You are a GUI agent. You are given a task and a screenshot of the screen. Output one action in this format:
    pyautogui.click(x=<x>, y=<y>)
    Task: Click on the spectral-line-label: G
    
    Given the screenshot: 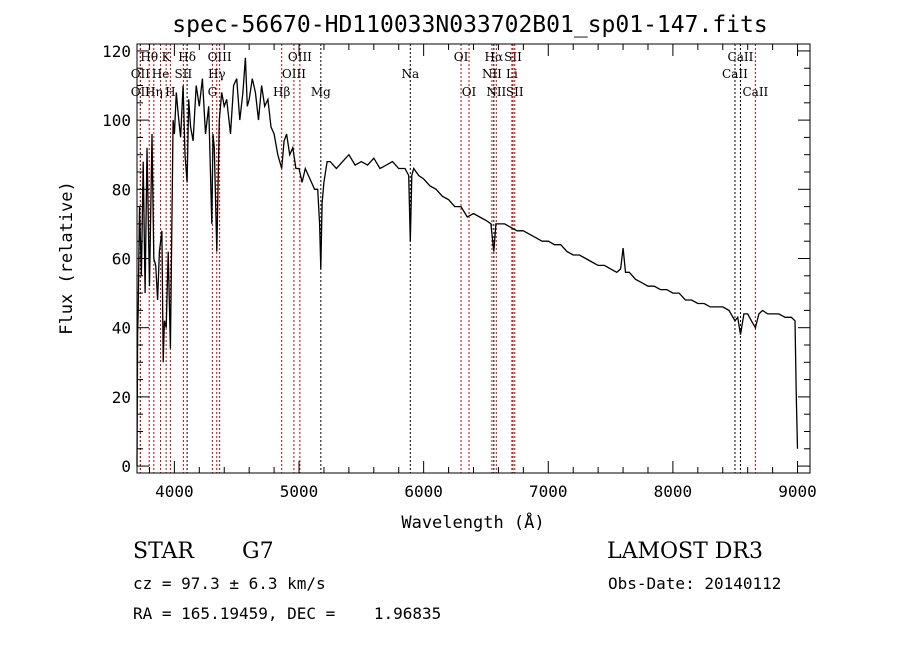 What is the action you would take?
    pyautogui.click(x=213, y=92)
    